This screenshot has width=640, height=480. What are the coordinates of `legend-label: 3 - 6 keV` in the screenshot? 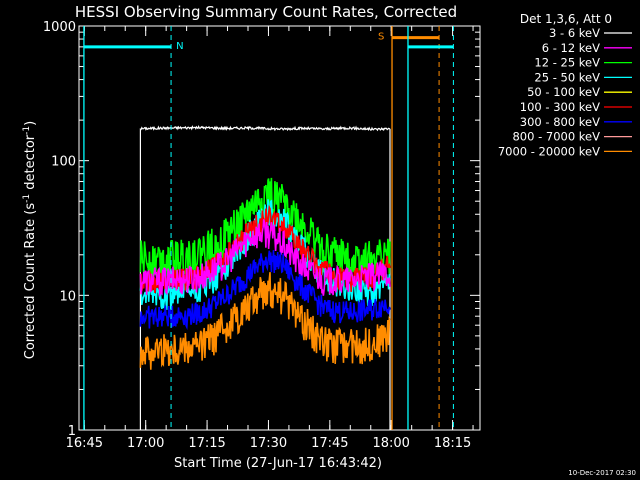 It's located at (574, 33).